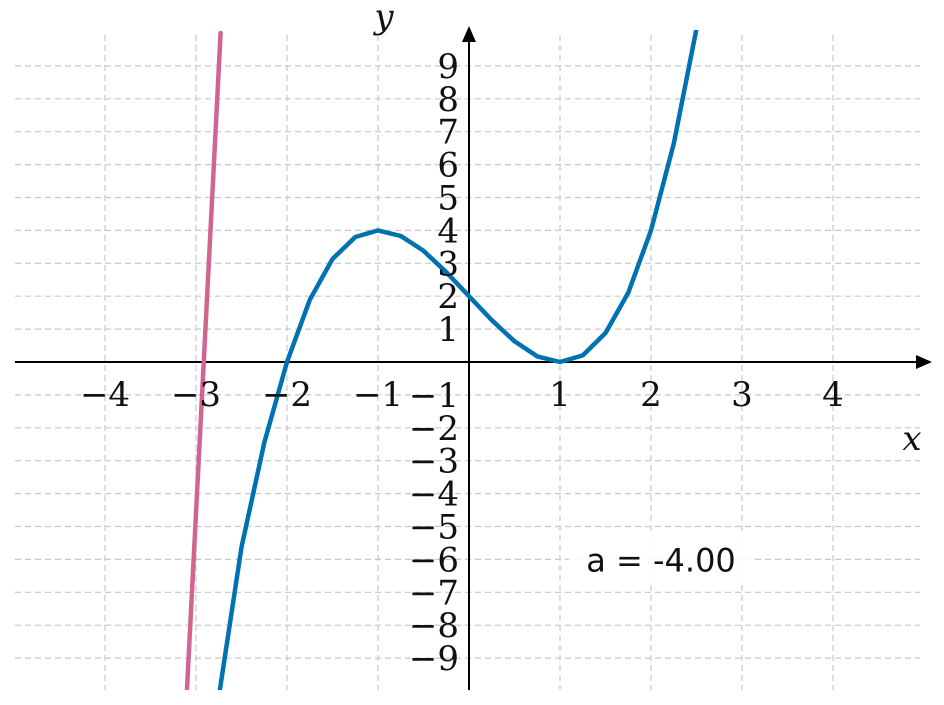 The width and height of the screenshot is (944, 705). What do you see at coordinates (448, 330) in the screenshot?
I see `y-tick-label: 1` at bounding box center [448, 330].